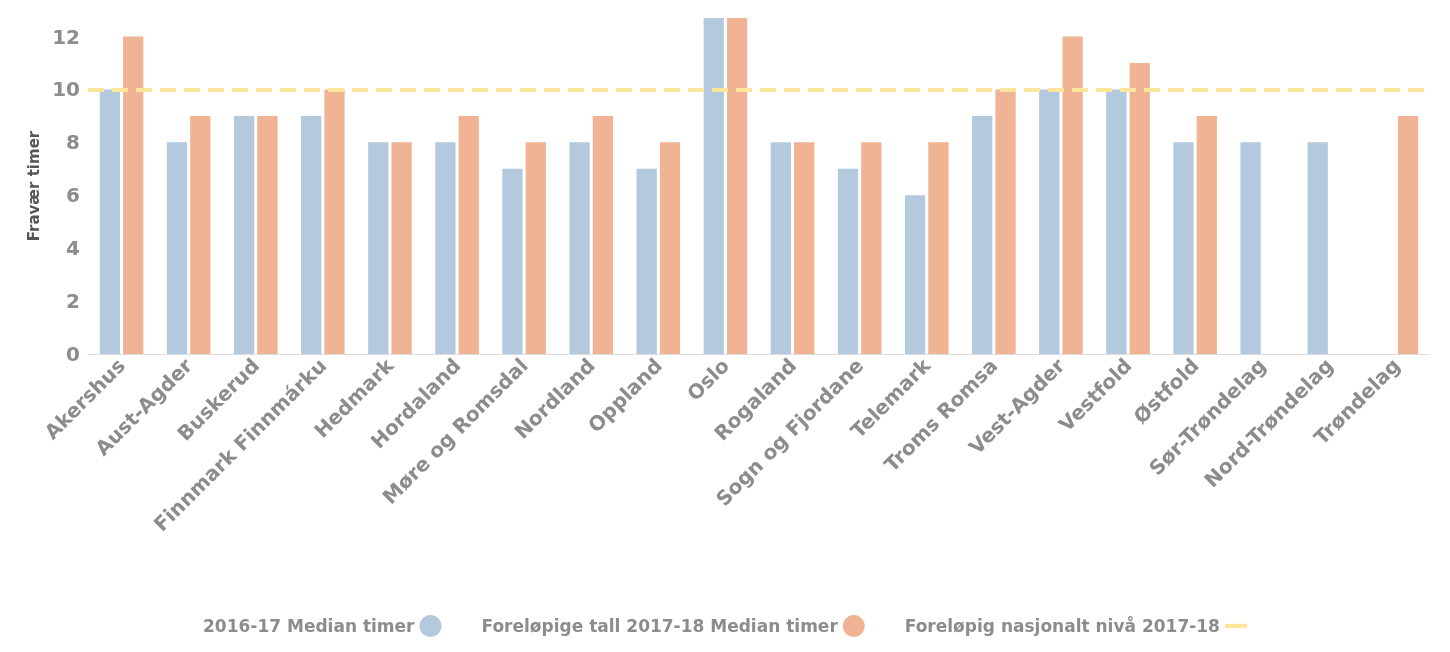 The width and height of the screenshot is (1450, 652). Describe the element at coordinates (73, 354) in the screenshot. I see `y-tick-label: 0` at that location.